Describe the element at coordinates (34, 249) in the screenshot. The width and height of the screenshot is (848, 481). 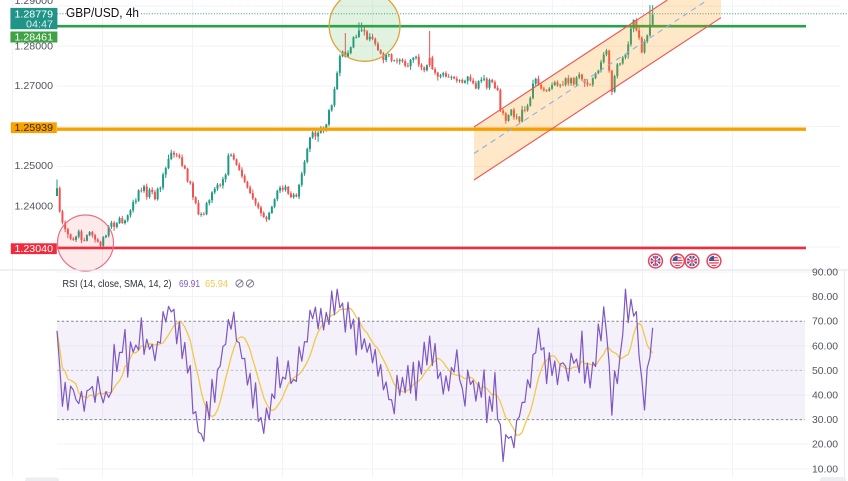
I see `svg-text: 1.23040` at that location.